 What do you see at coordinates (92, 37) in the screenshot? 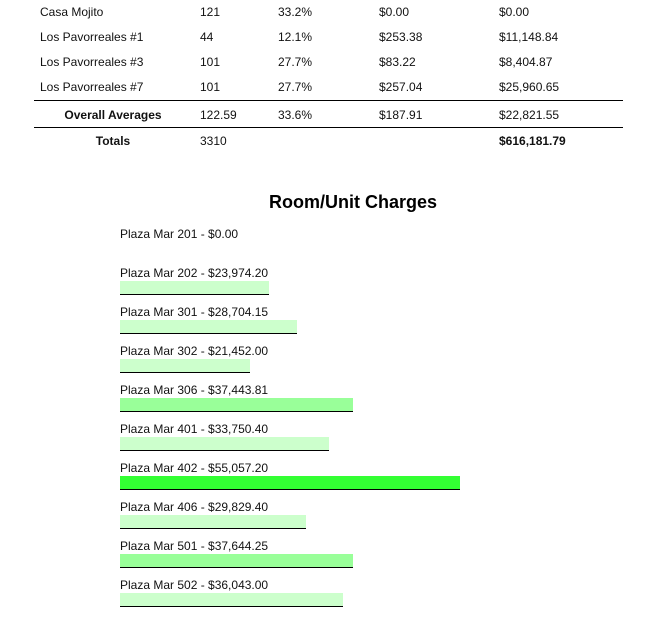
I see `unit-name: Los Pavorreales #1` at bounding box center [92, 37].